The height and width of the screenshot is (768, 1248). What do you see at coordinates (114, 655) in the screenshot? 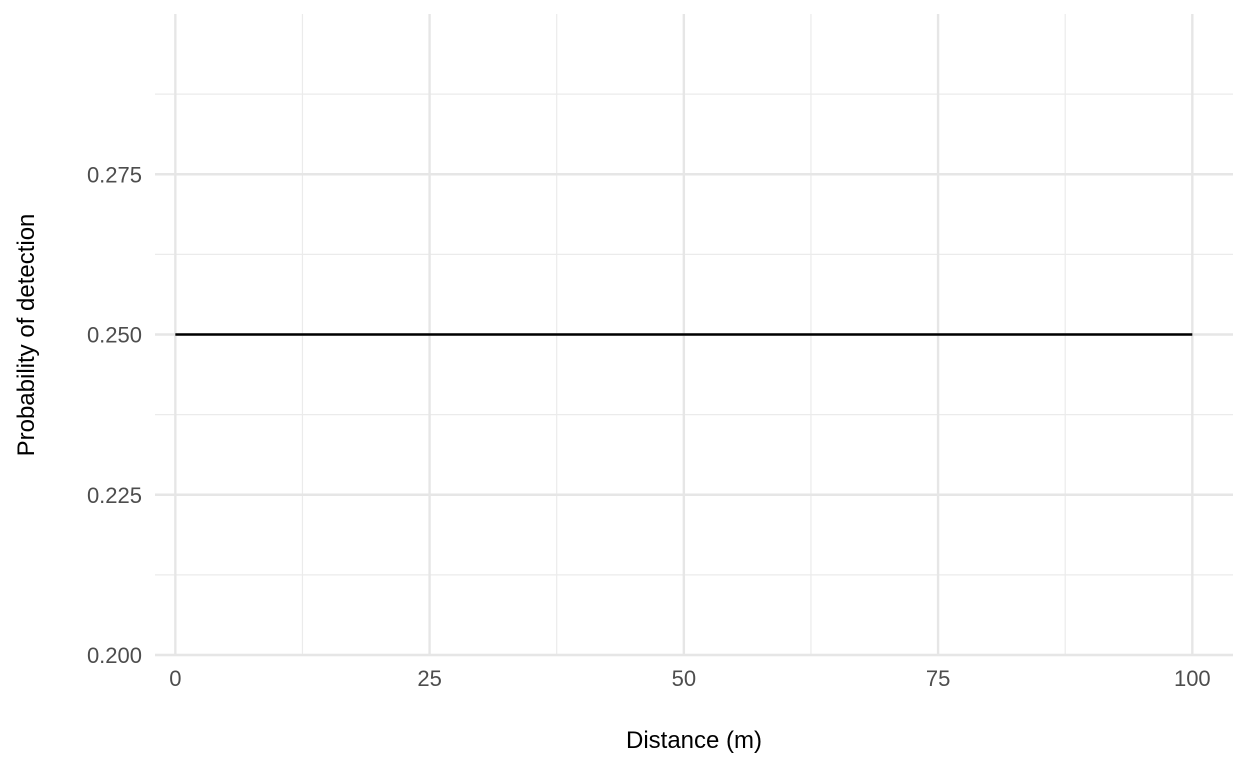
I see `y-tick-label: 0.200` at bounding box center [114, 655].